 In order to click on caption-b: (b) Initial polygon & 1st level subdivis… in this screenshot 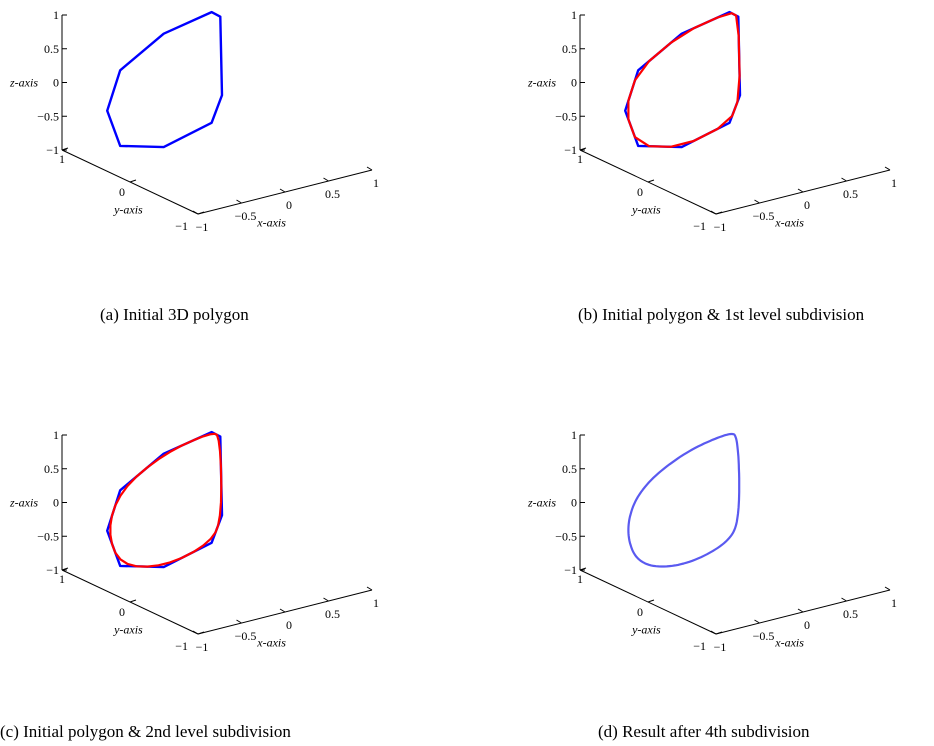, I will do `click(721, 314)`.